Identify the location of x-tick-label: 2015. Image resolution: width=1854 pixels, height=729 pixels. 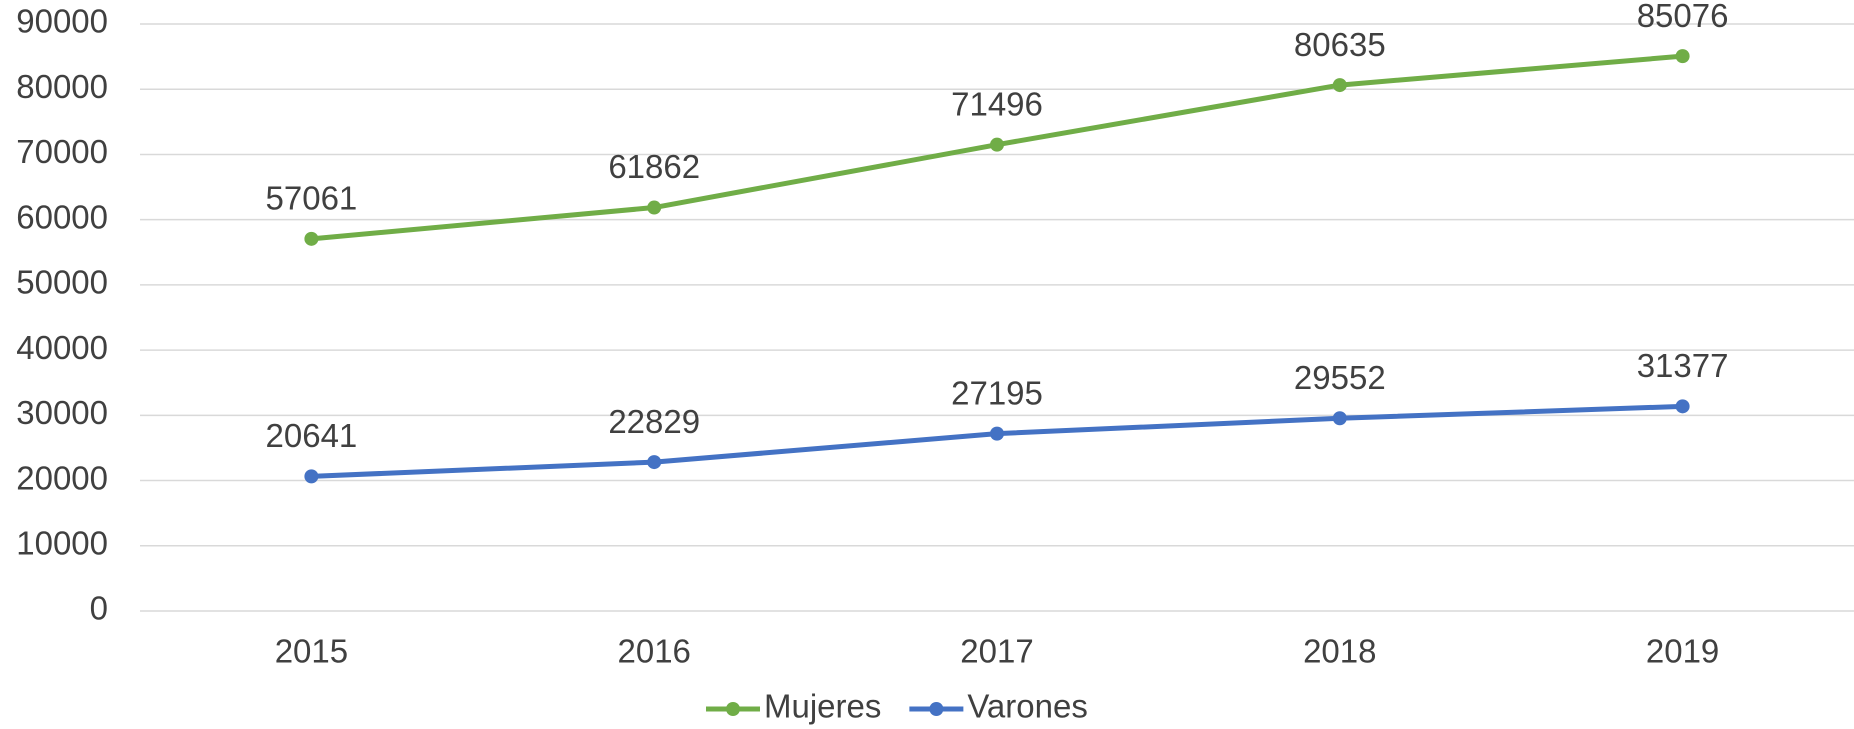
(311, 651).